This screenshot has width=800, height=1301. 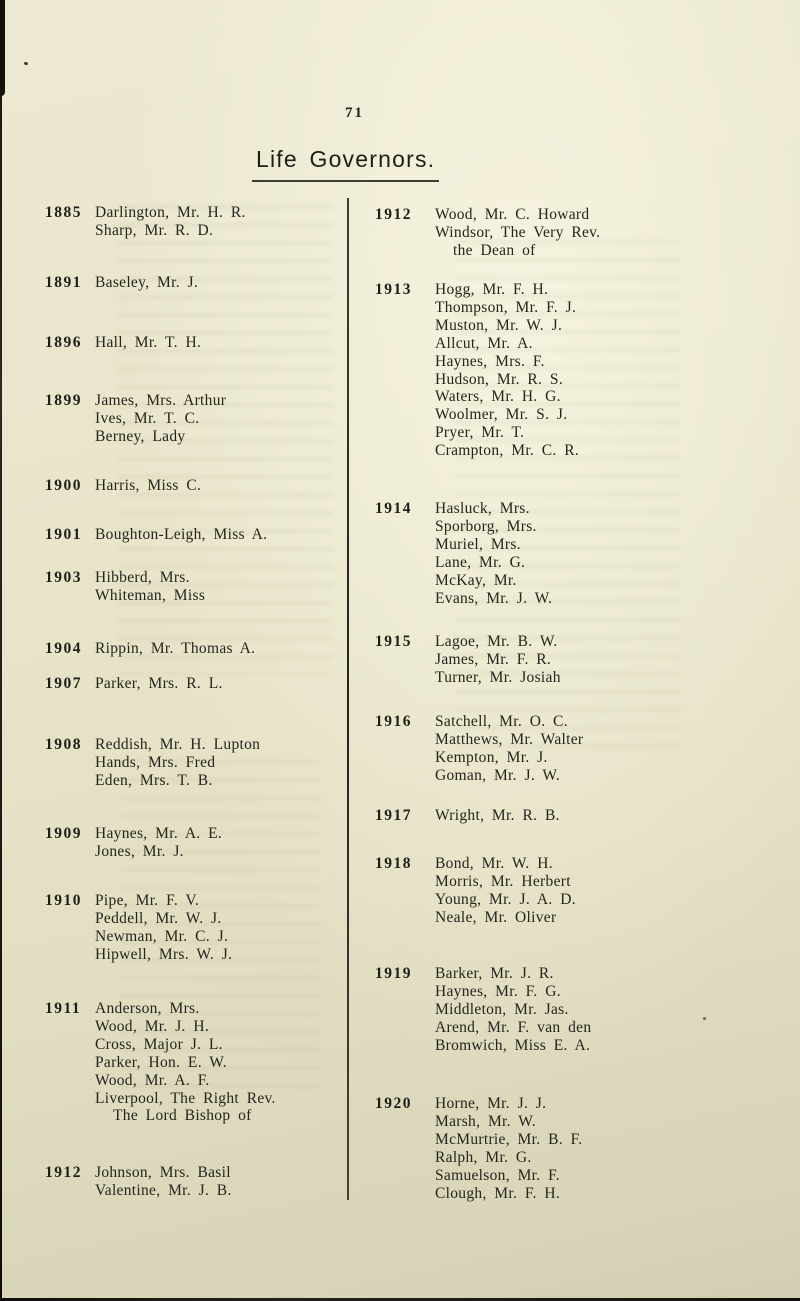 I want to click on governor-name: Windsor, The Very Rev., so click(x=518, y=232).